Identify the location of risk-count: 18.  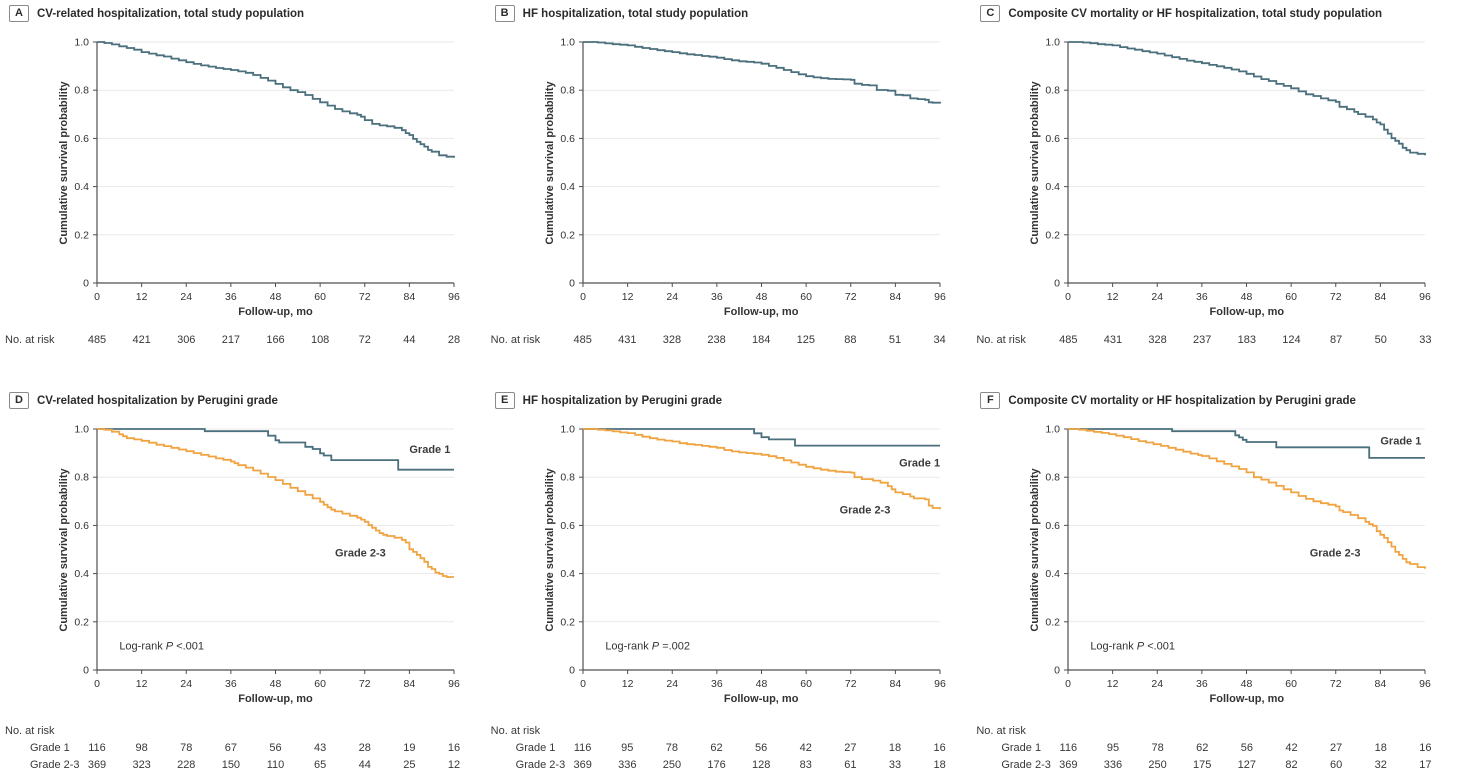
(1380, 748).